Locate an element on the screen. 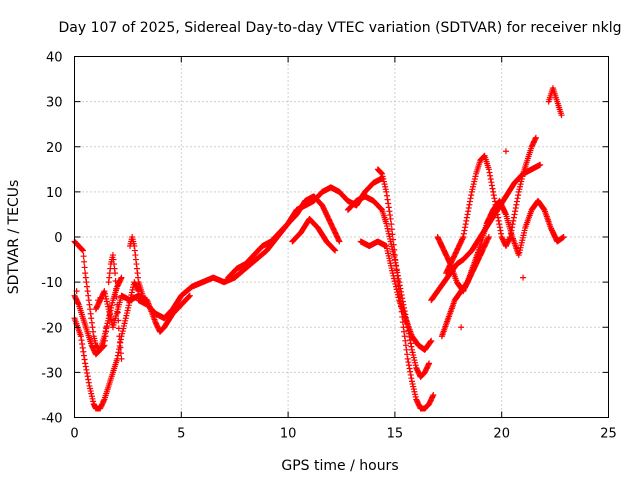 Image resolution: width=640 pixels, height=480 pixels. y-tick-label: -30 is located at coordinates (51, 373).